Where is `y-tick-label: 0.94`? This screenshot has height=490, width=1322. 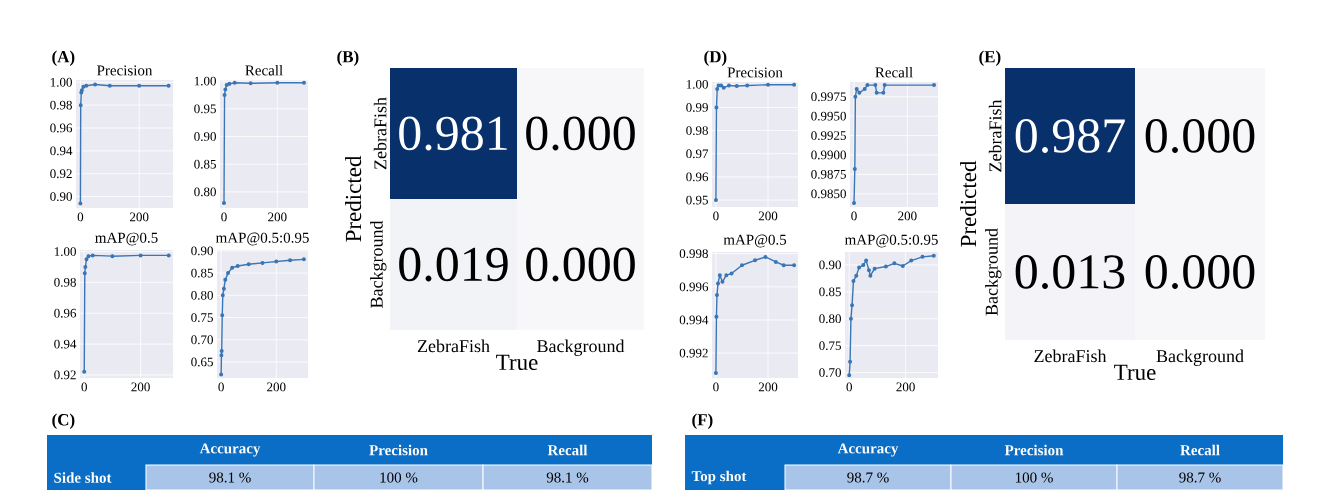
y-tick-label: 0.94 is located at coordinates (61, 151).